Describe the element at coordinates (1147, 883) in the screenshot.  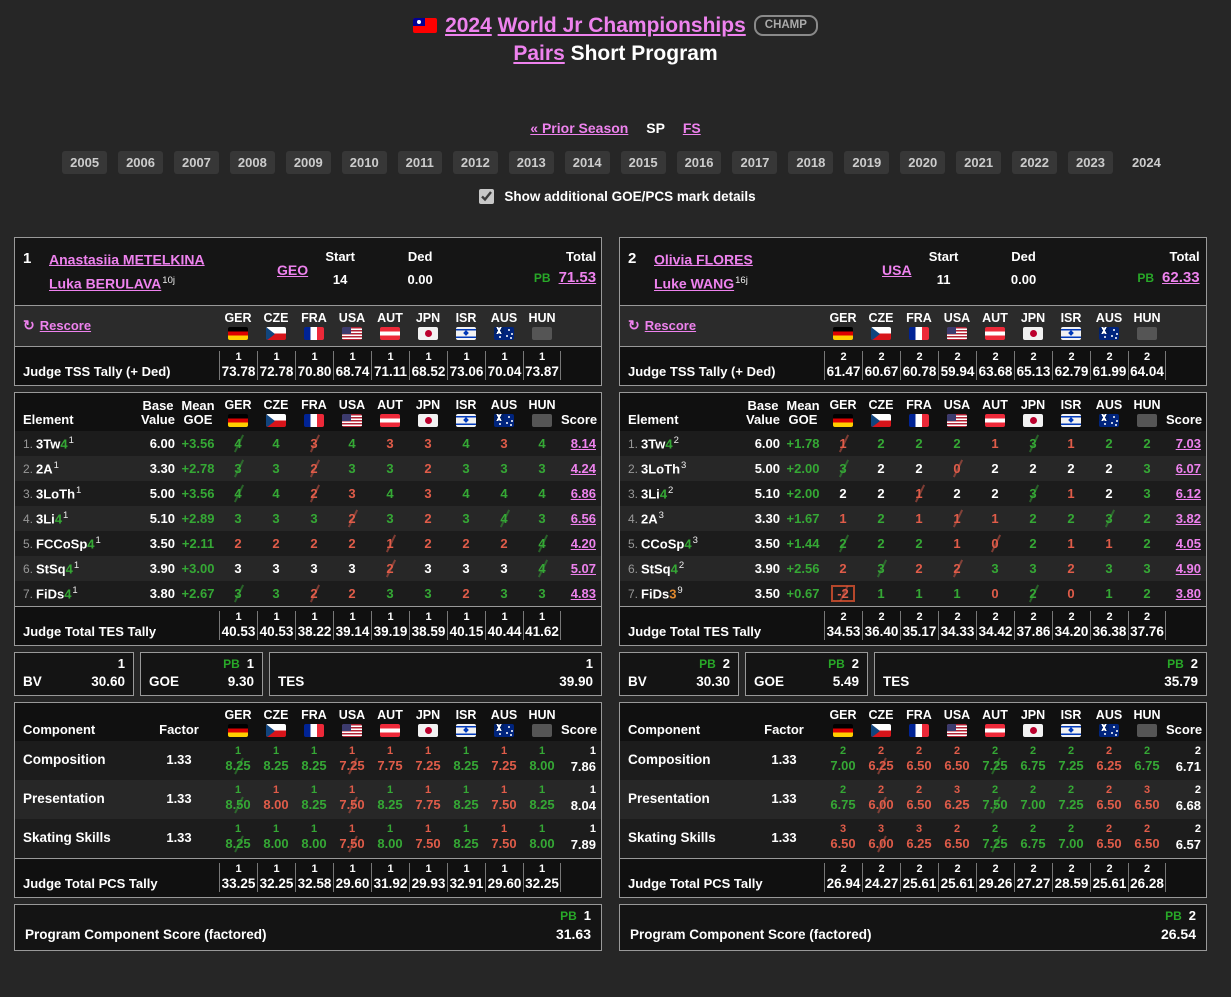
I see `tally-value: 26.28` at that location.